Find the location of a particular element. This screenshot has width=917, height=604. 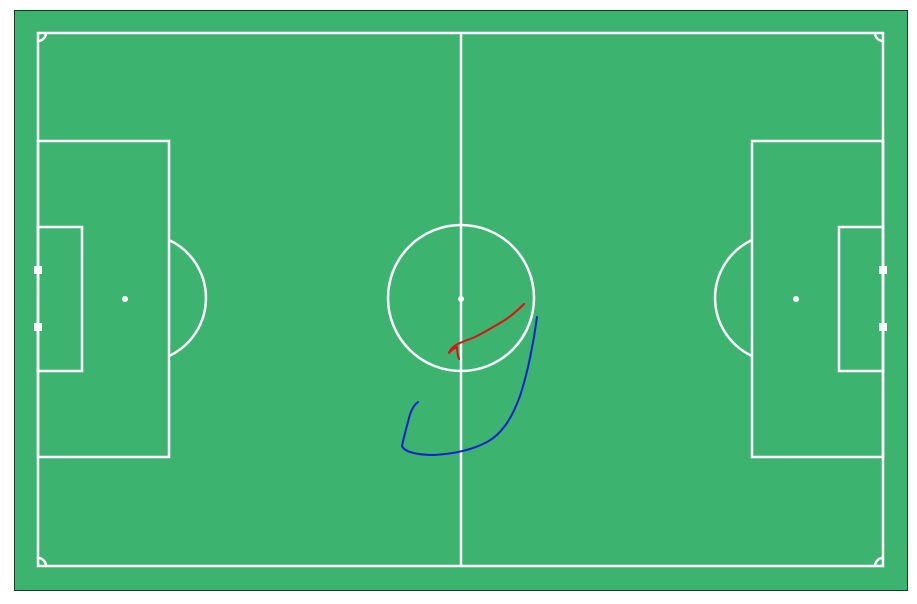

right-goal-area is located at coordinates (861, 299).